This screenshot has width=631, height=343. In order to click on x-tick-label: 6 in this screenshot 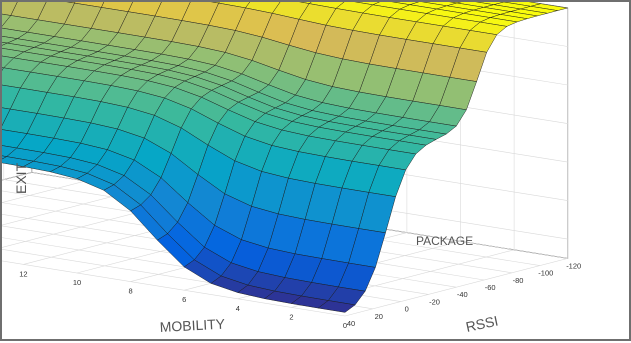, I will do `click(184, 299)`.